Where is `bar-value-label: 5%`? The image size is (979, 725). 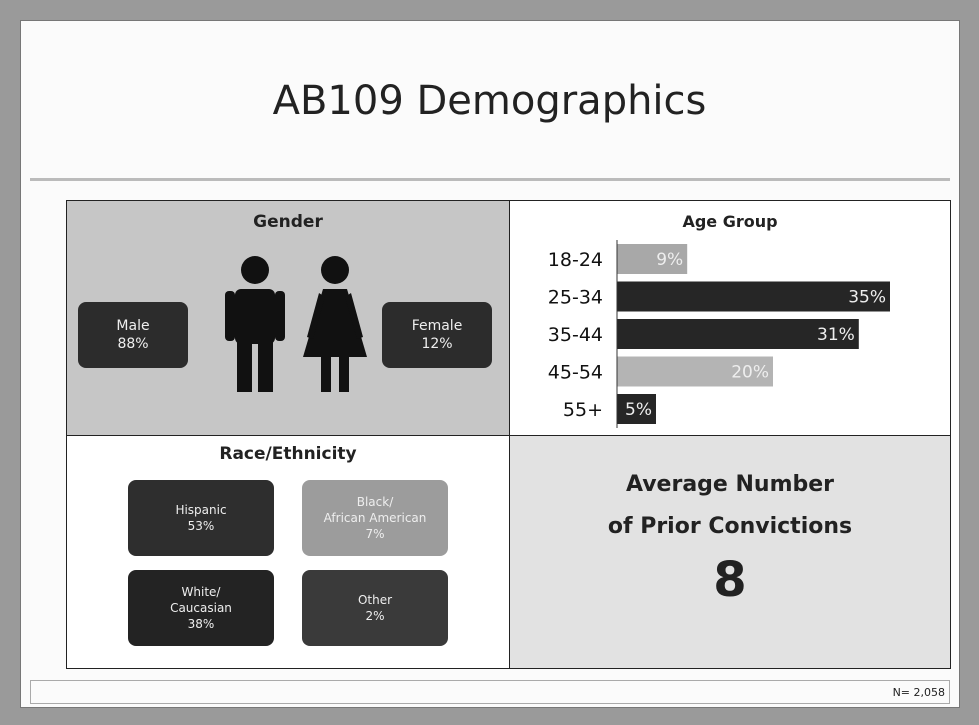 bar-value-label: 5% is located at coordinates (638, 410).